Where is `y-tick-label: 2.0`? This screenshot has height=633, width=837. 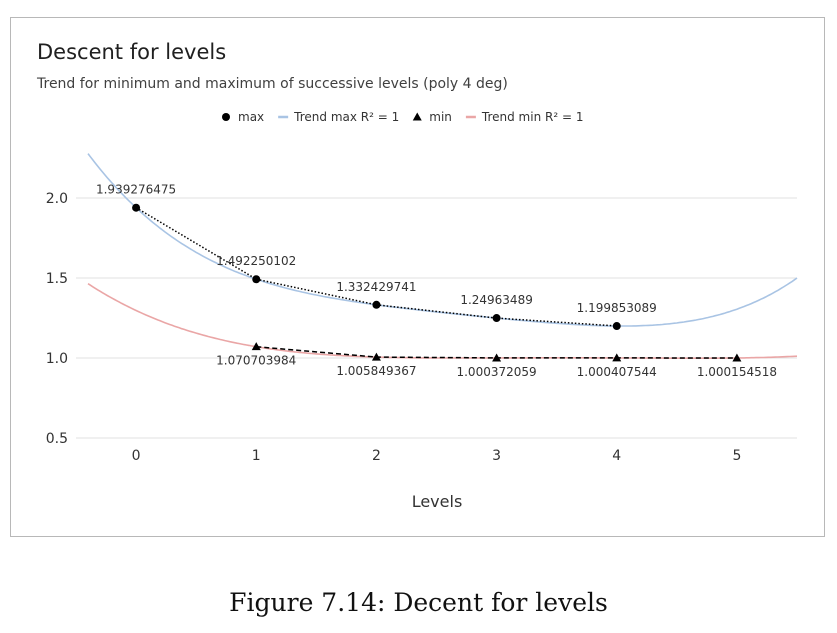 y-tick-label: 2.0 is located at coordinates (57, 199).